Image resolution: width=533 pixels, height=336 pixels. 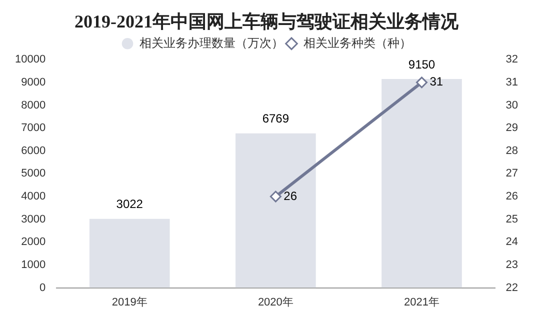 What do you see at coordinates (33, 174) in the screenshot?
I see `y-tick-label: 5000` at bounding box center [33, 174].